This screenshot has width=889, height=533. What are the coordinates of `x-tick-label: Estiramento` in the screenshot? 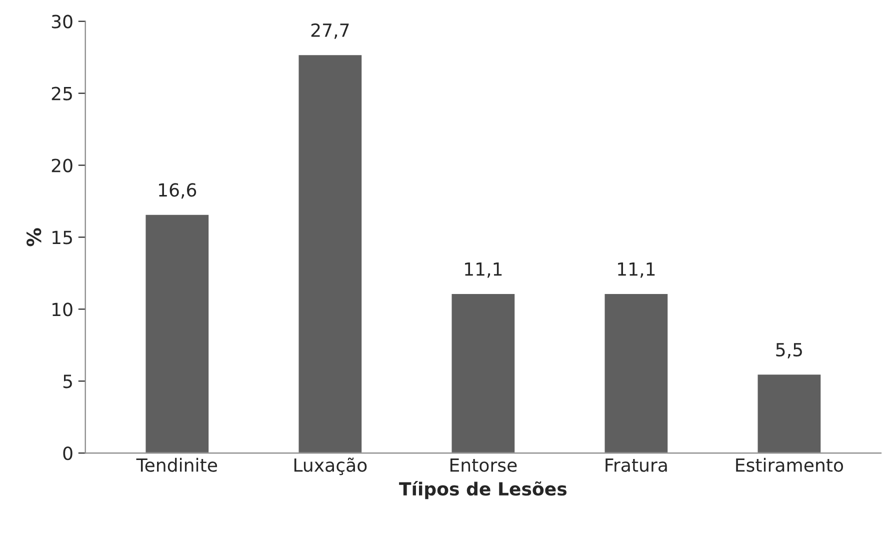 It's located at (790, 465).